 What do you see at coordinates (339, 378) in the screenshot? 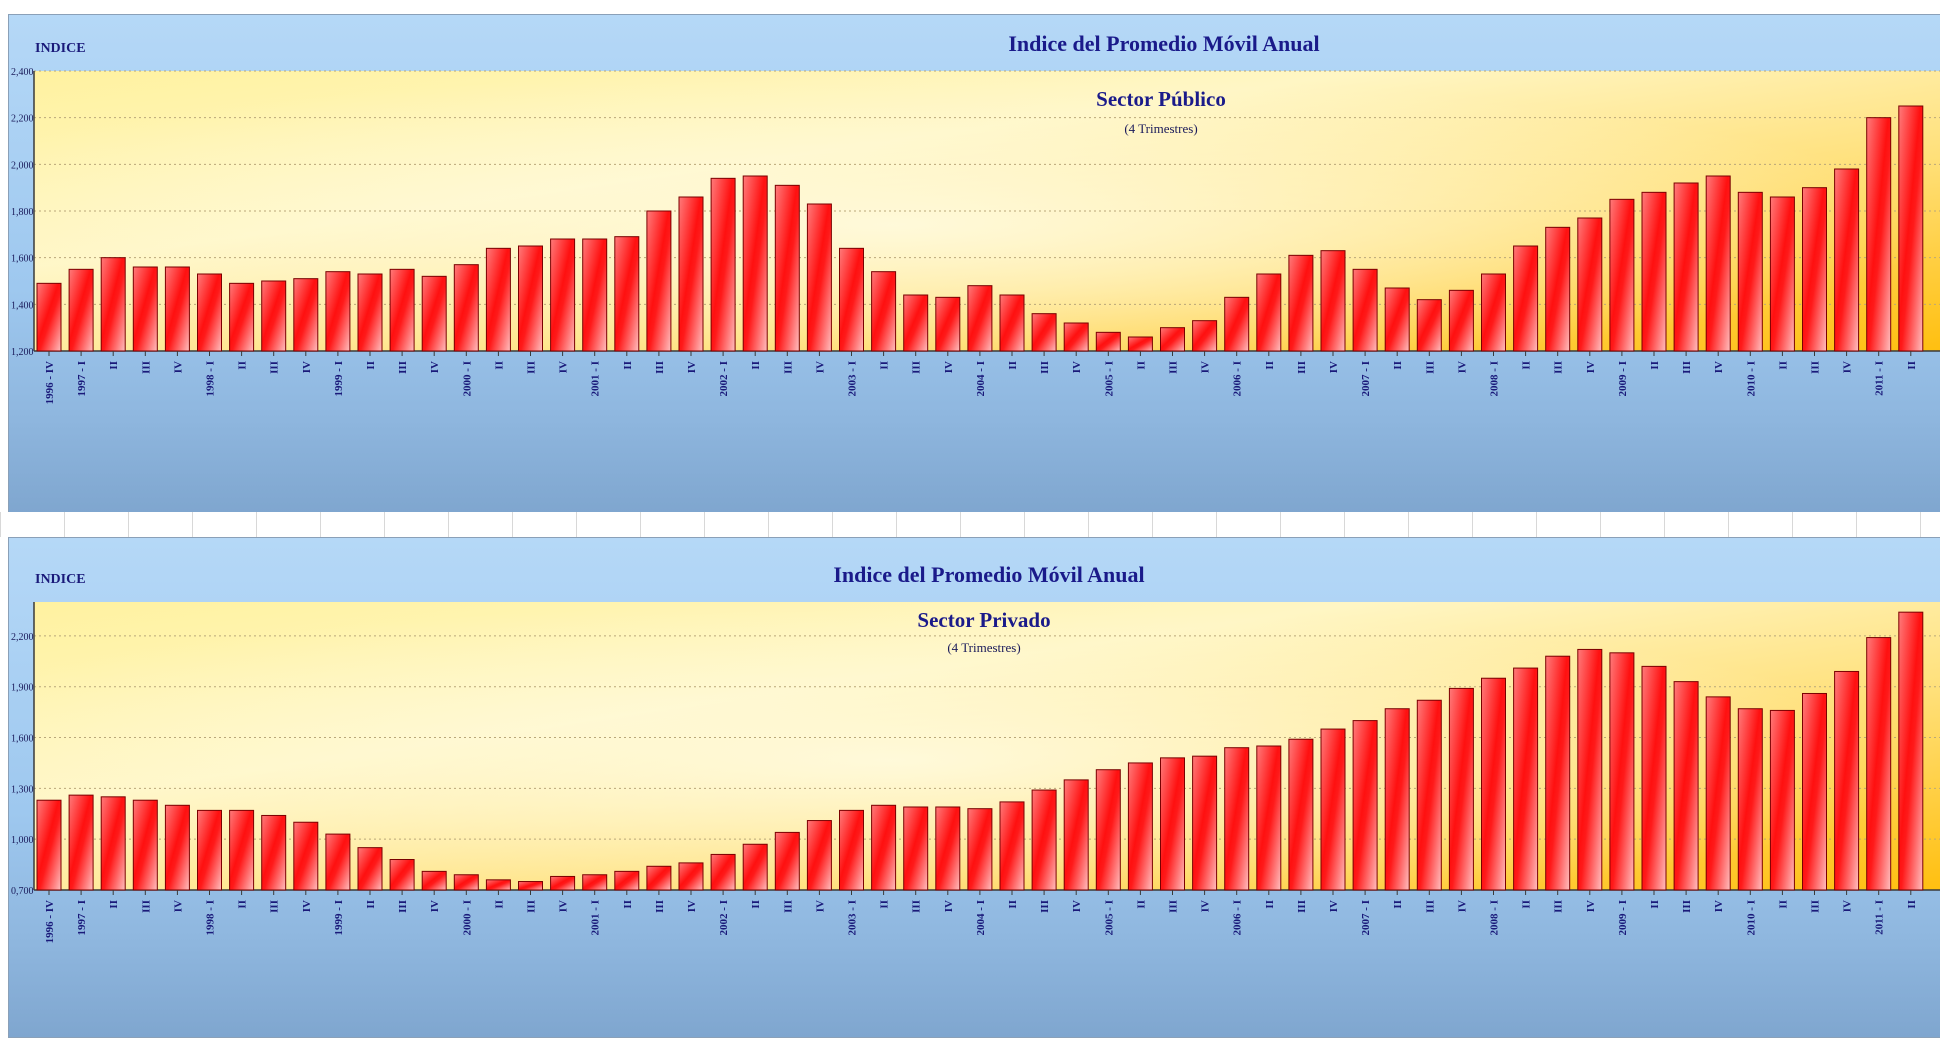
I see `x-tick-label: 1999 - I` at bounding box center [339, 378].